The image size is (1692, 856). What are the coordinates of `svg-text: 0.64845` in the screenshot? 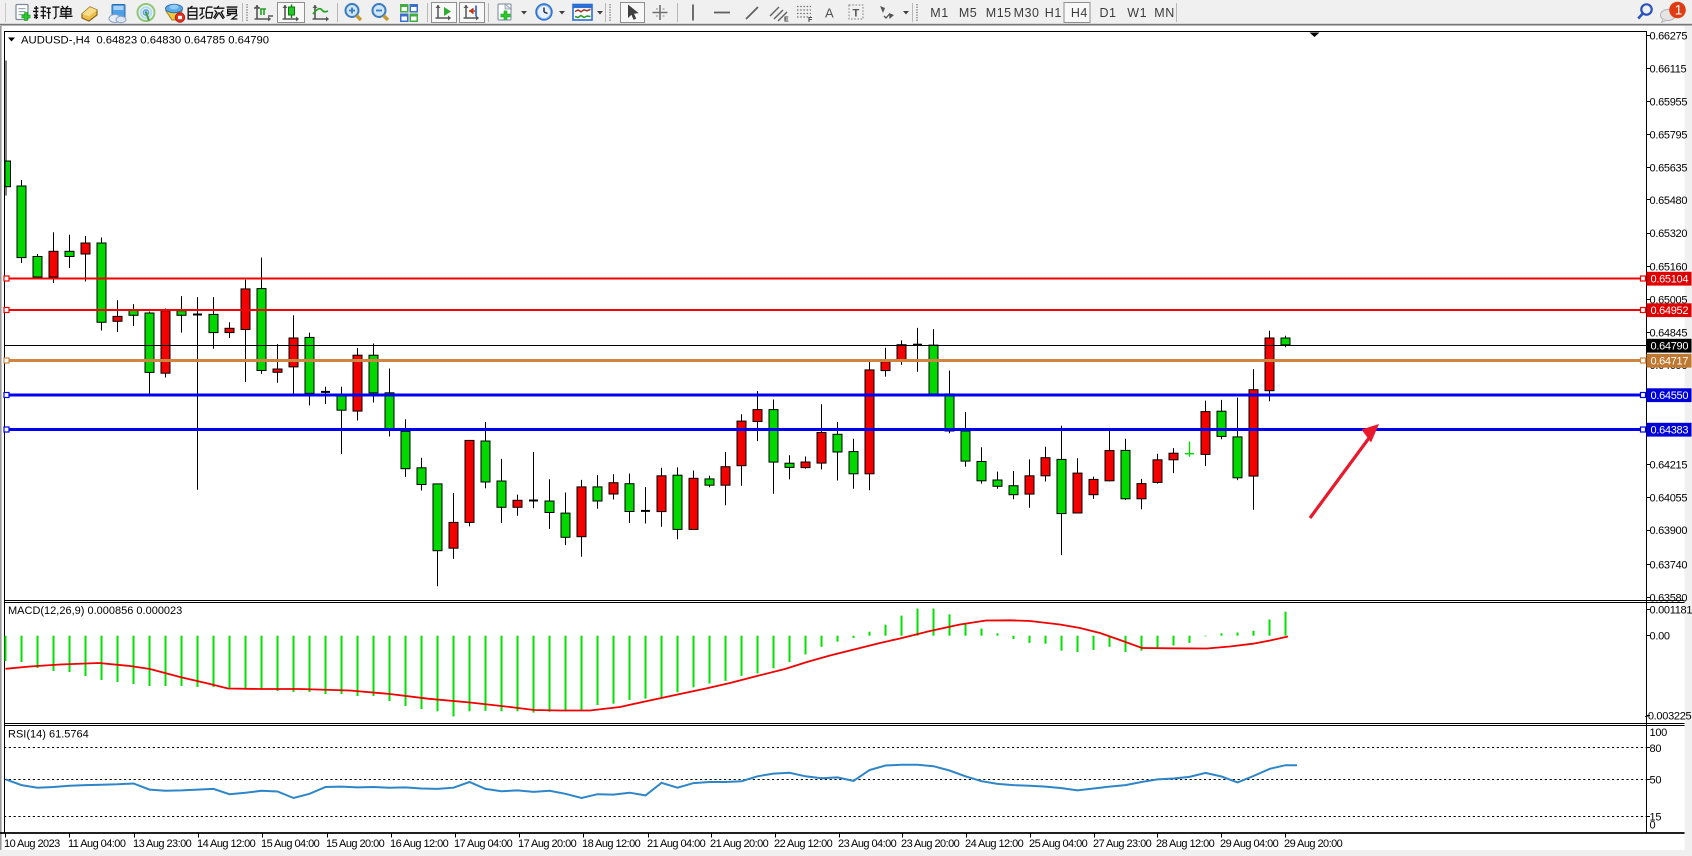 It's located at (1669, 333).